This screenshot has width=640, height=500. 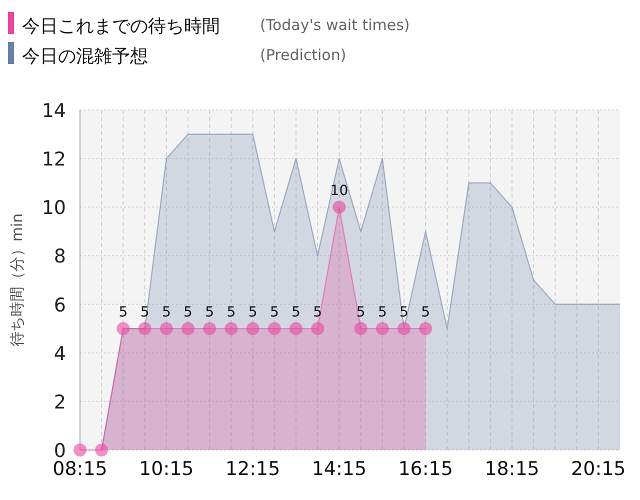 I want to click on y-tick-label: 10, so click(x=54, y=208).